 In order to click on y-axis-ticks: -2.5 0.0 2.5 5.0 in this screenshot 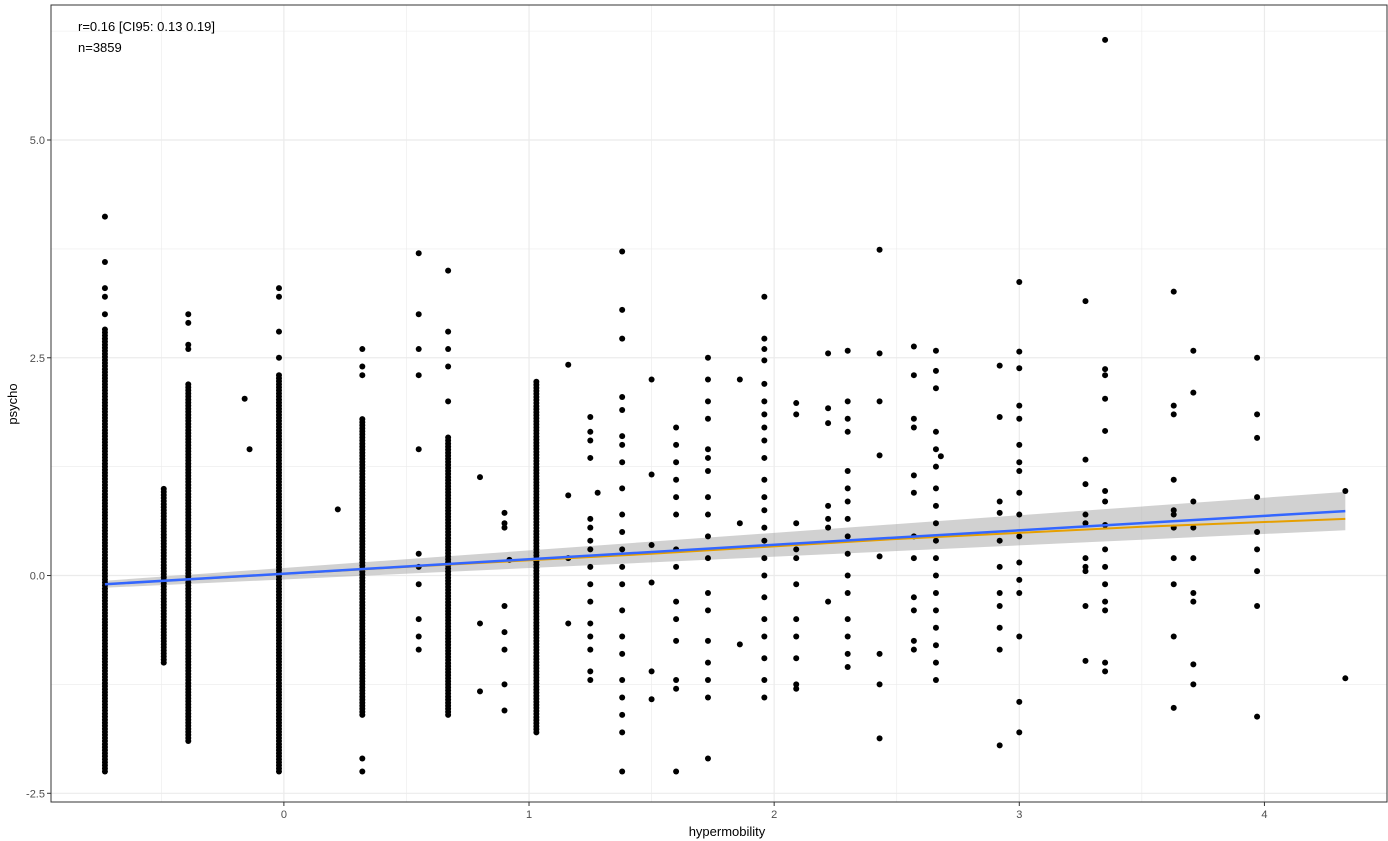, I will do `click(38, 467)`.